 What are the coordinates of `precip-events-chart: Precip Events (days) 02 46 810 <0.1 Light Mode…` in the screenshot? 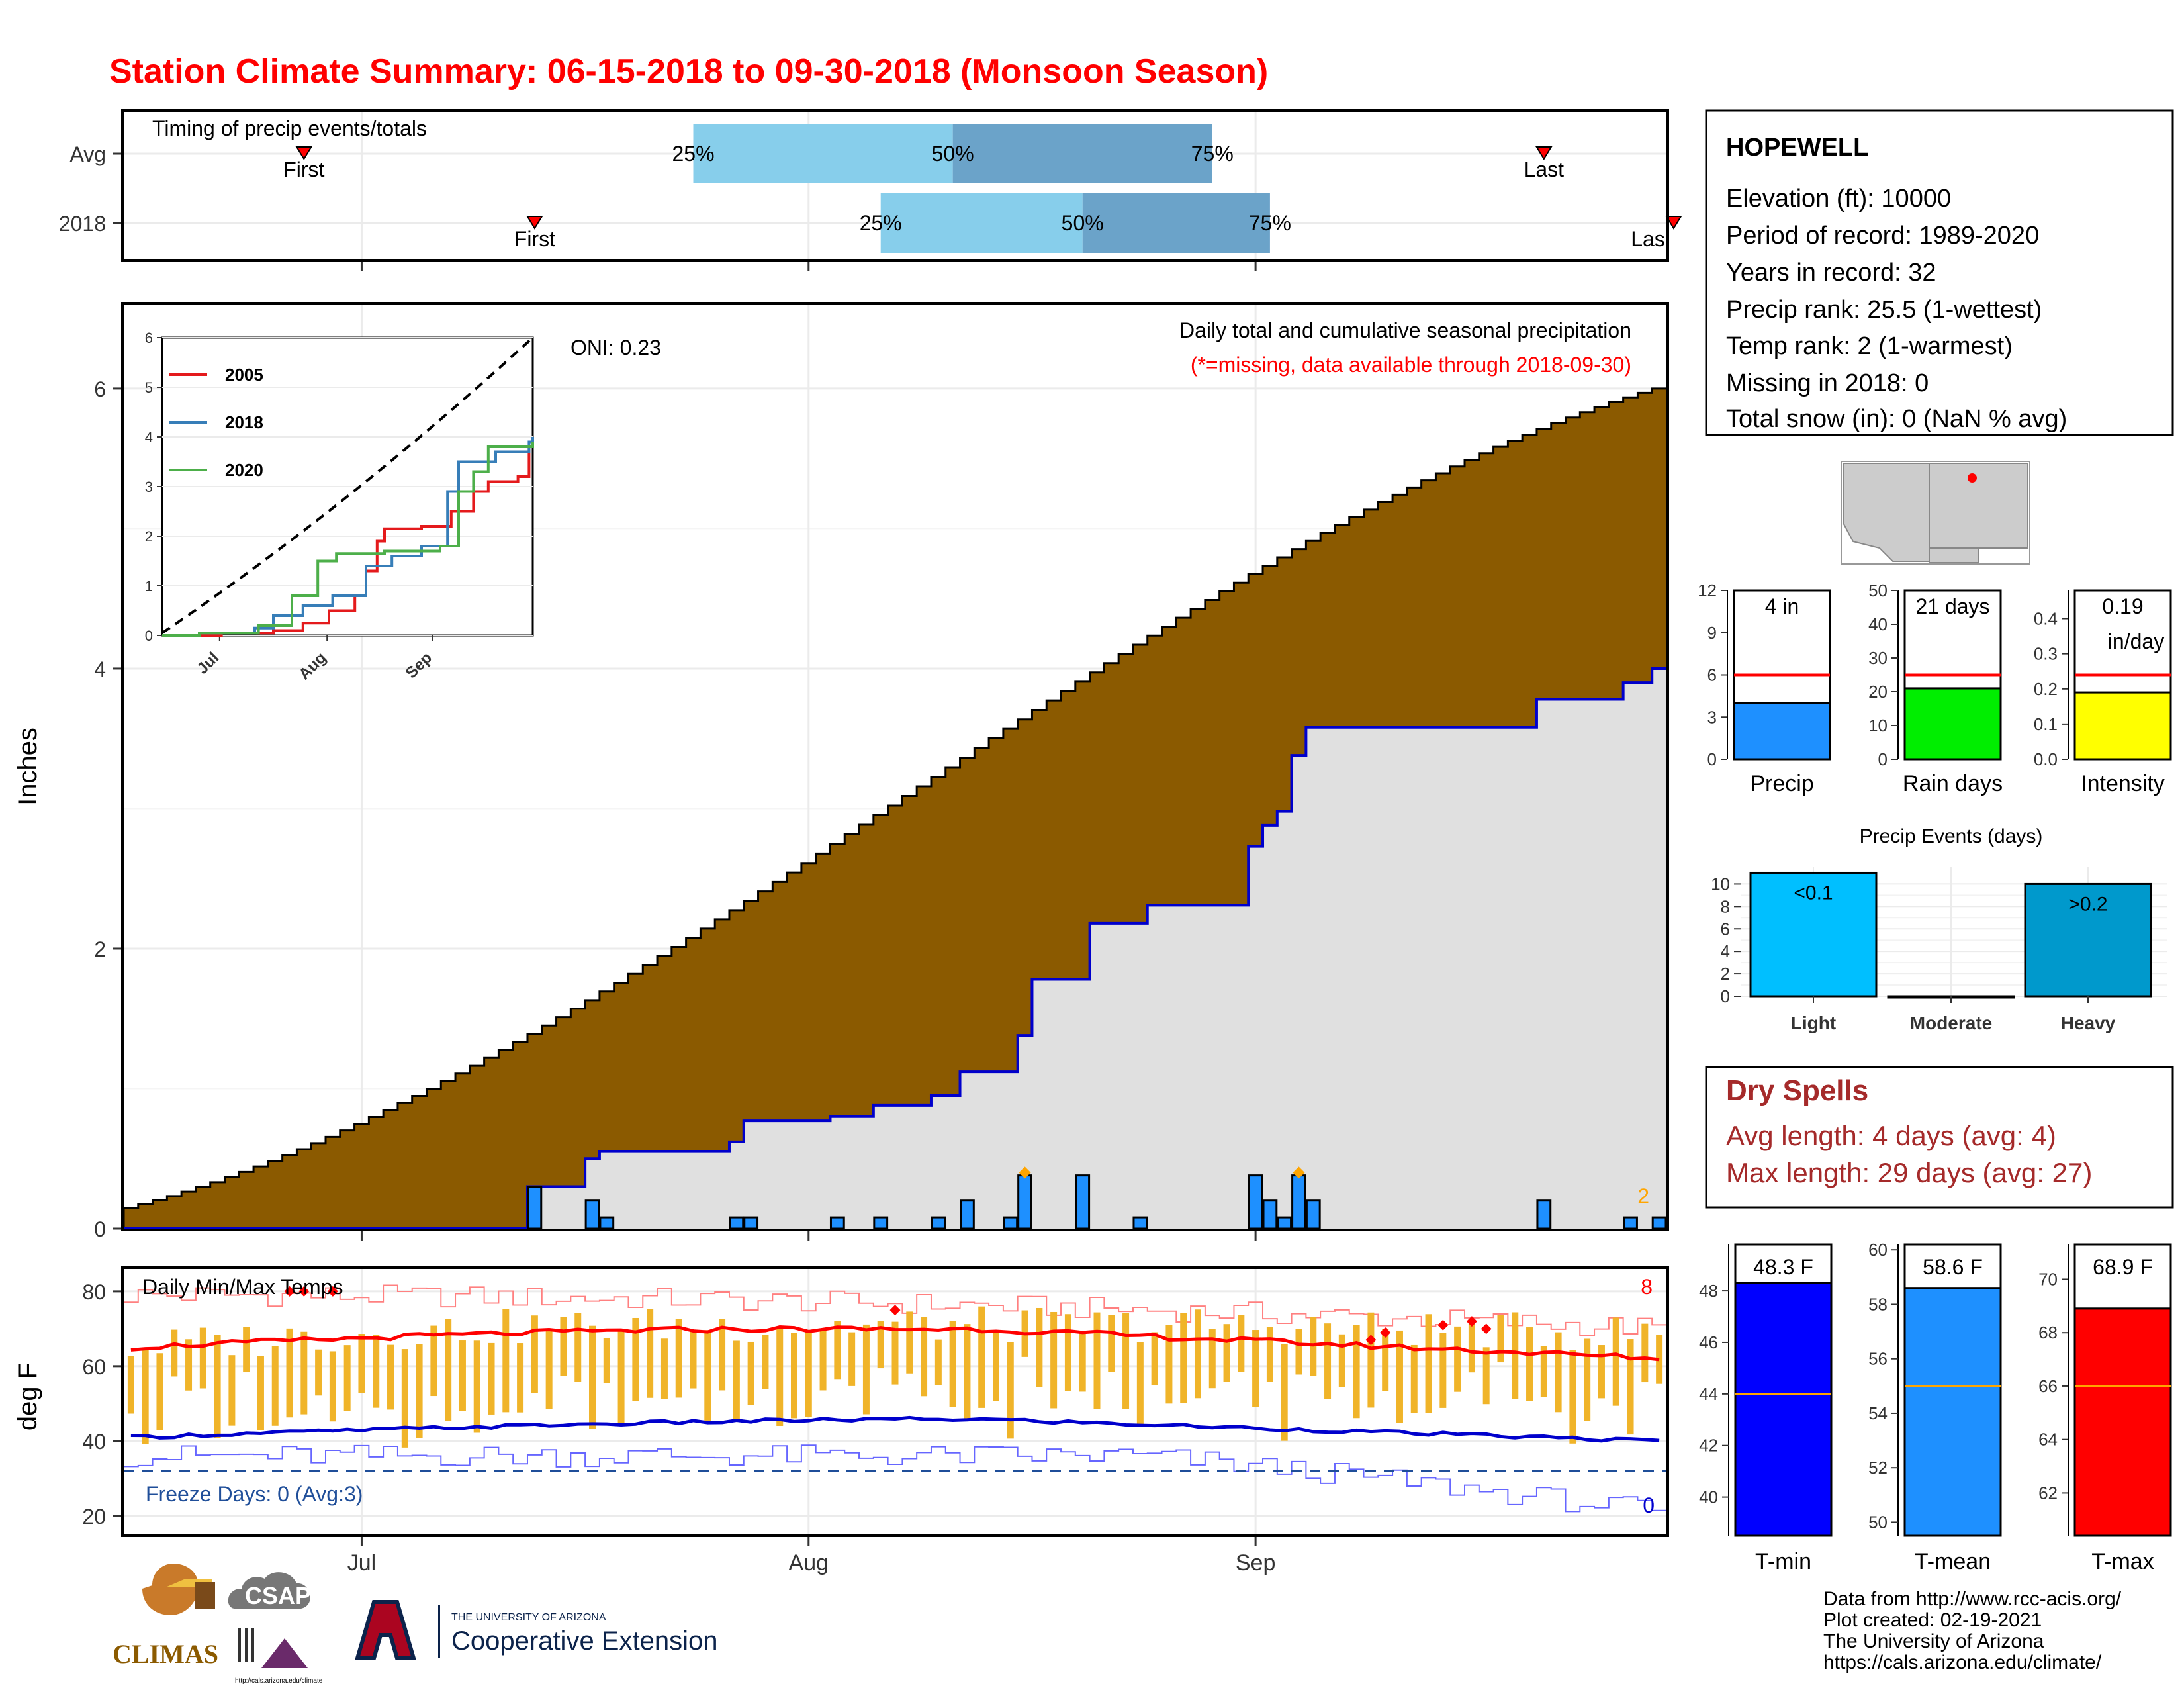 It's located at (1939, 929).